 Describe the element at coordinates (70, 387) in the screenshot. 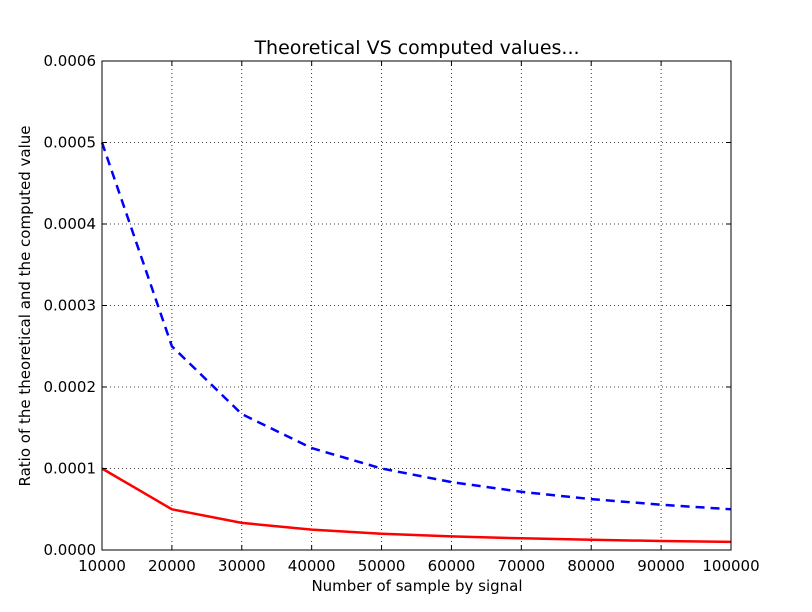

I see `y-tick-label: 0.0002` at that location.